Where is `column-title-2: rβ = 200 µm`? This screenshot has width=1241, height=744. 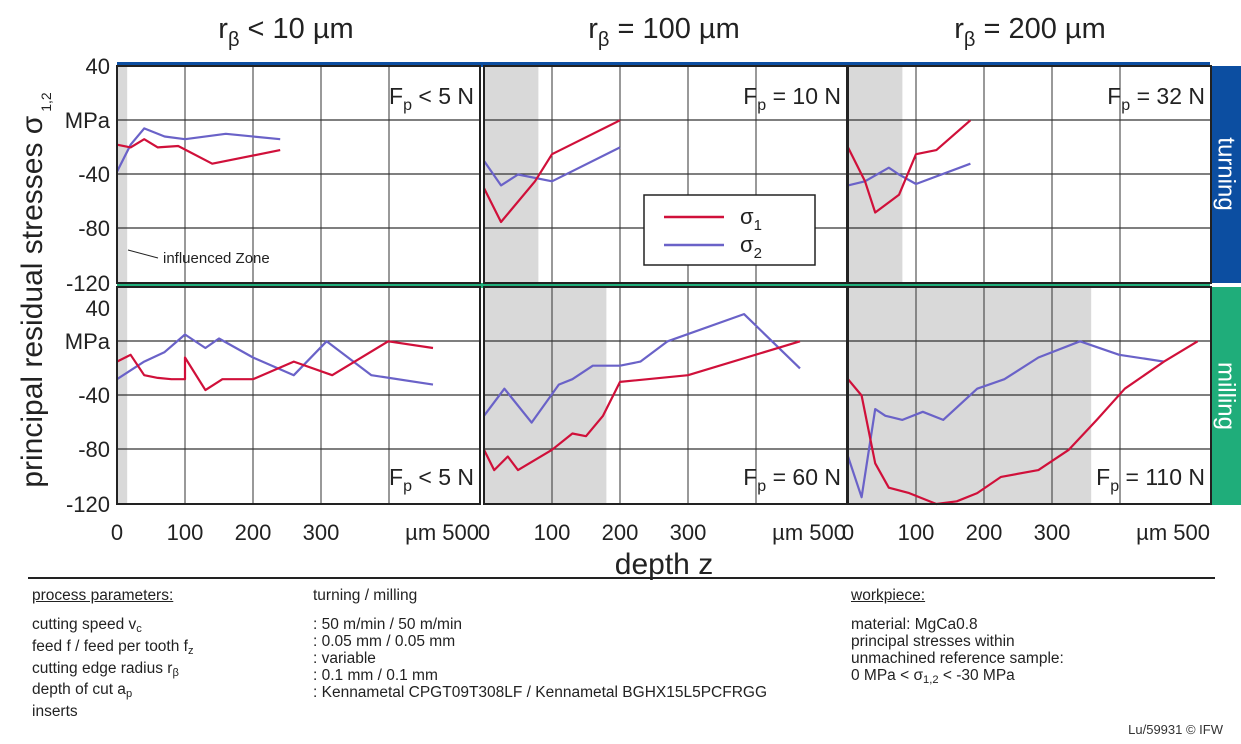
column-title-2: rβ = 200 µm is located at coordinates (1030, 32).